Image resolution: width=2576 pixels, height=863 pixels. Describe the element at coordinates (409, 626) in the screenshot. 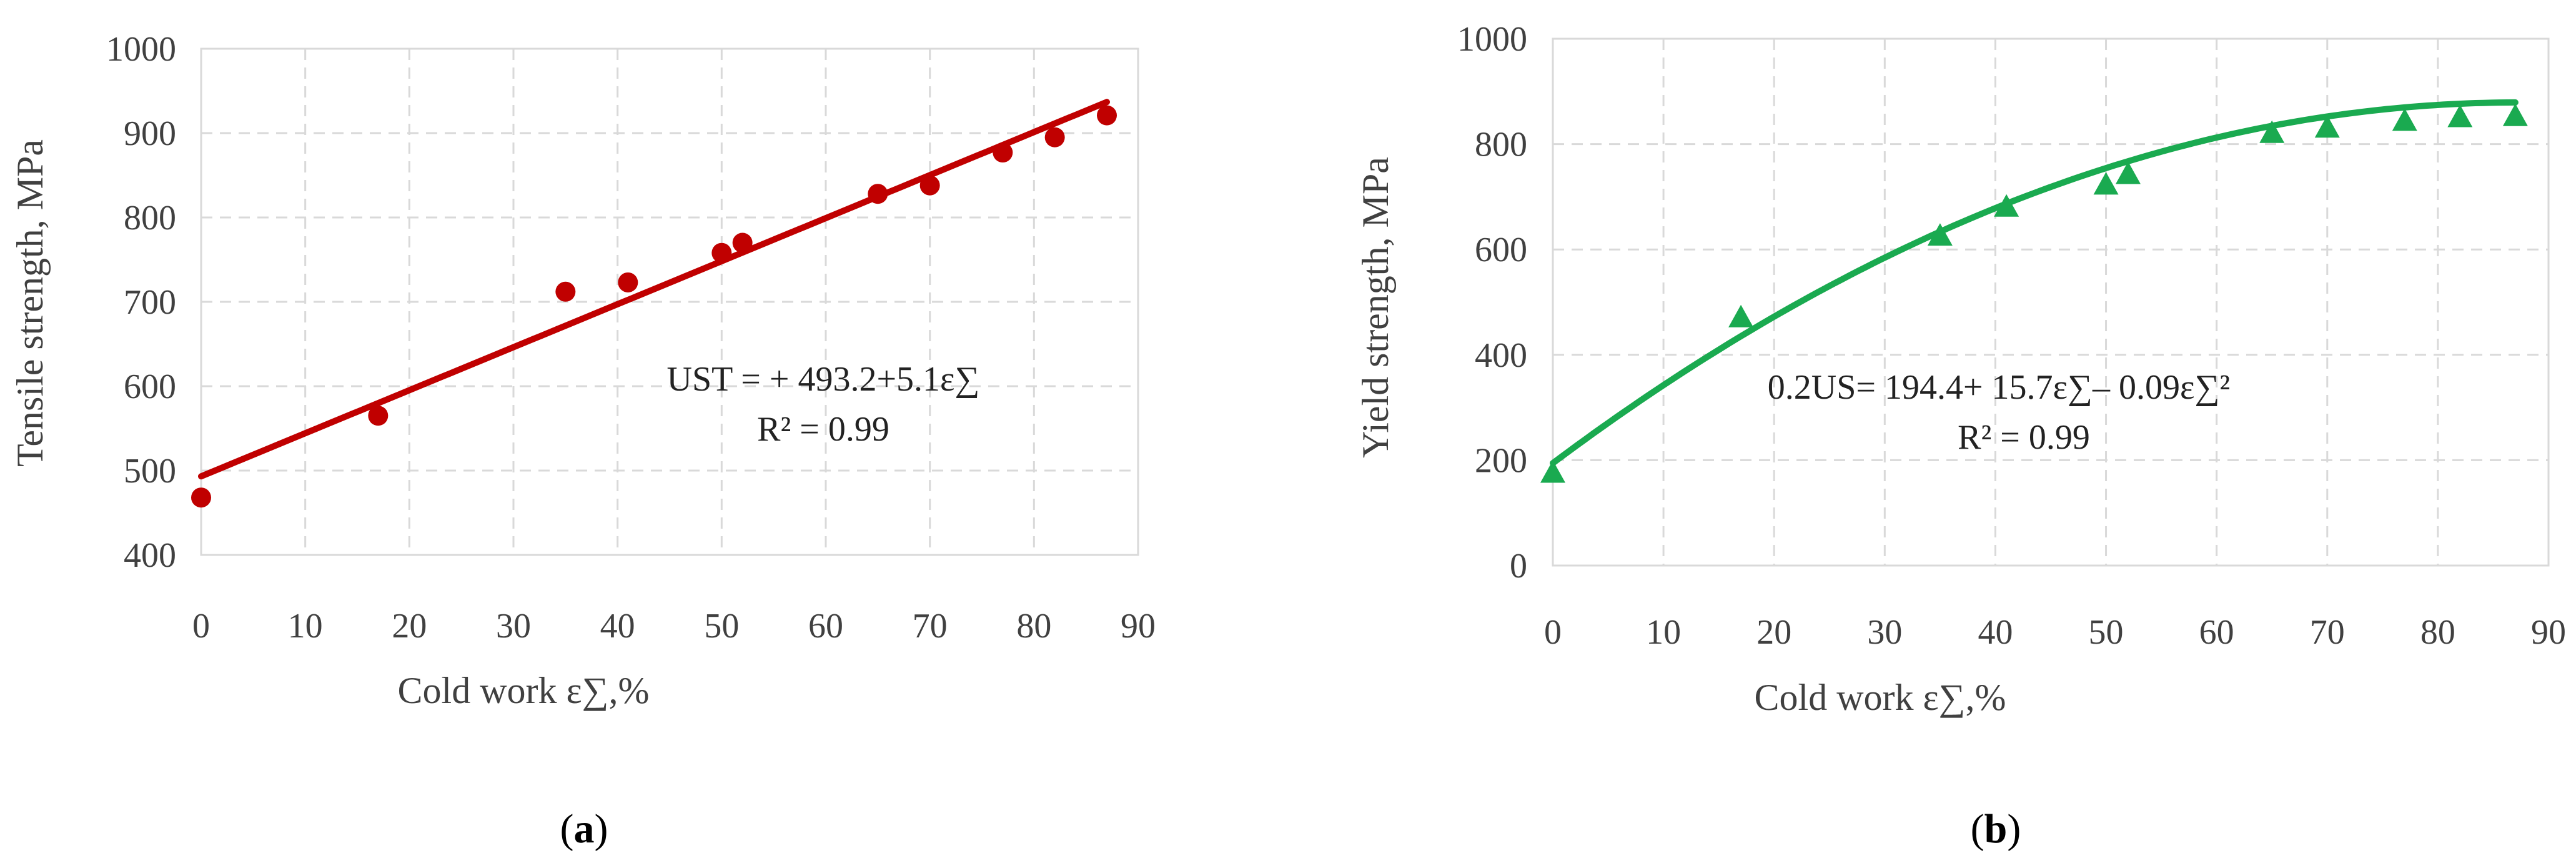

I see `chart-a-x-tick-label: 20` at that location.